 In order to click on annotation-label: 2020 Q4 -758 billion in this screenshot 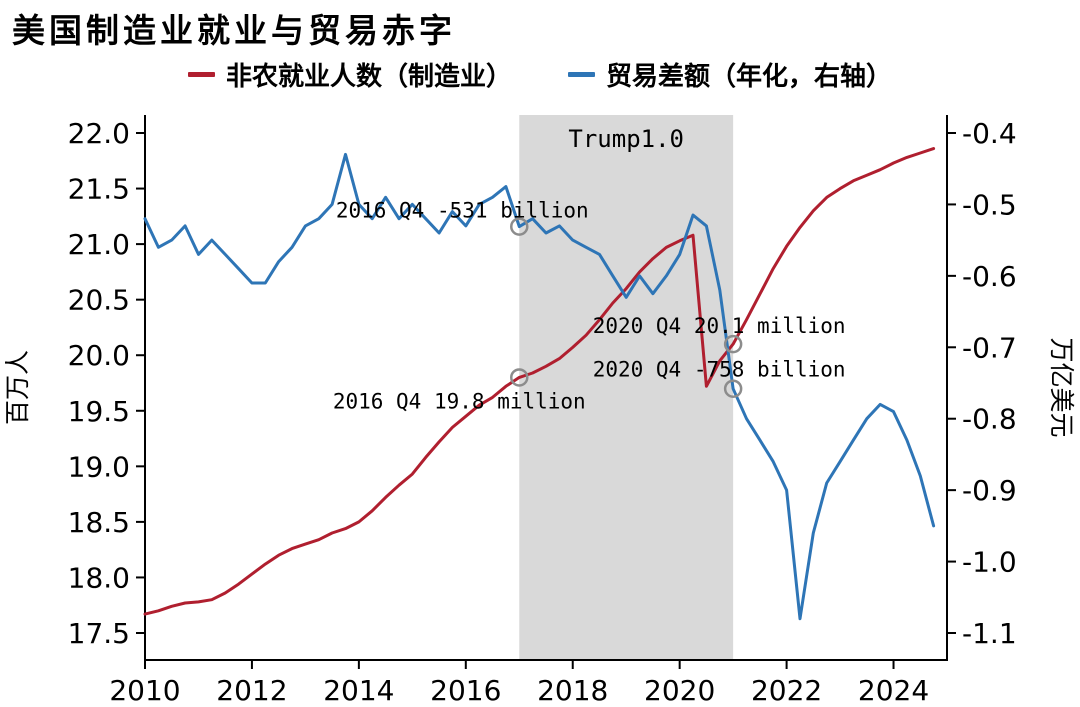, I will do `click(719, 370)`.